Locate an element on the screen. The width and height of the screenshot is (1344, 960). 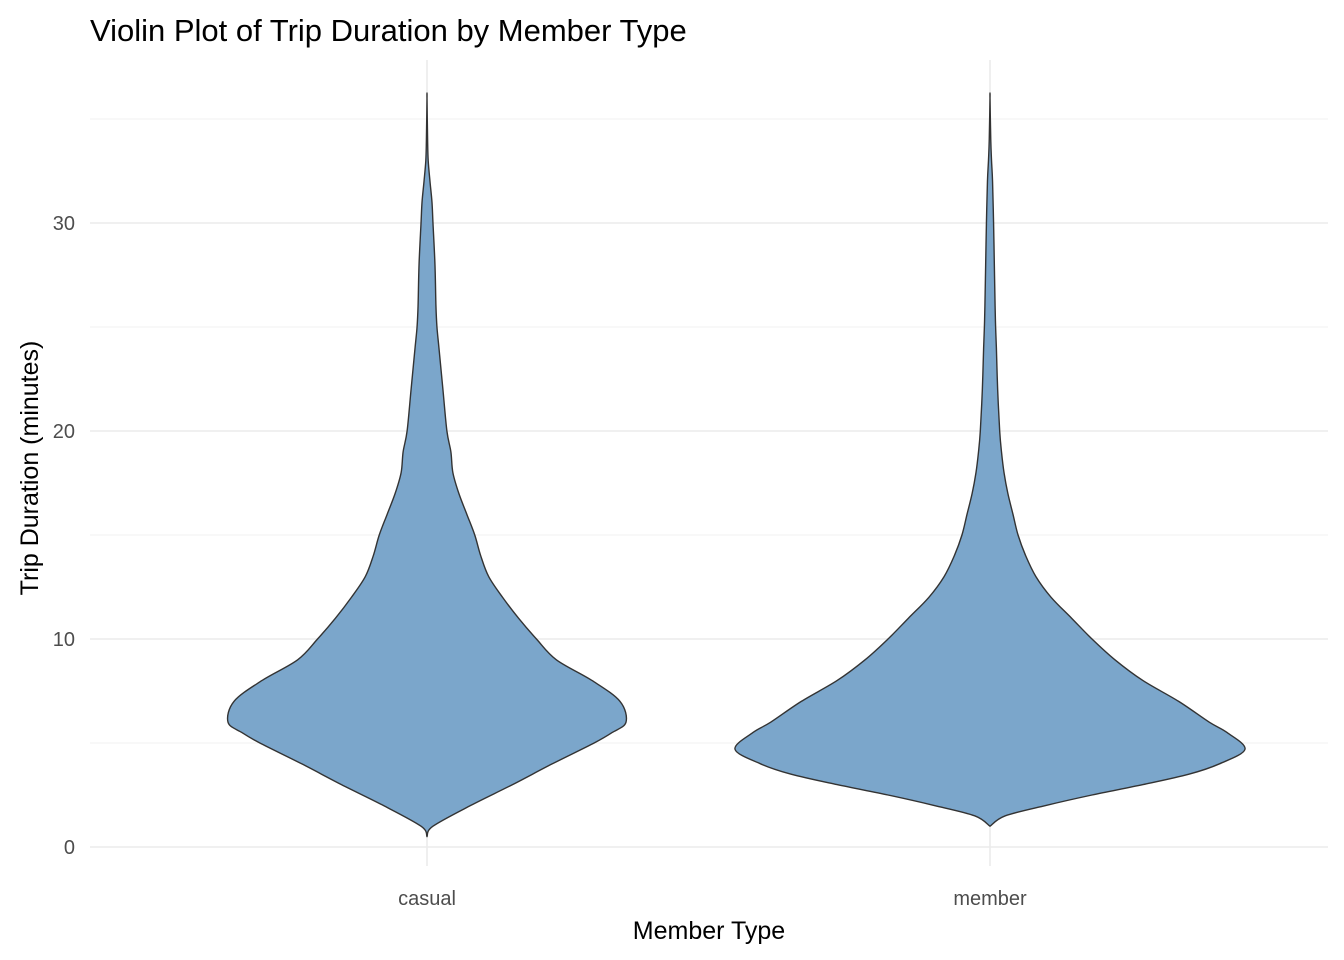
y-tick-label: 20 is located at coordinates (64, 432).